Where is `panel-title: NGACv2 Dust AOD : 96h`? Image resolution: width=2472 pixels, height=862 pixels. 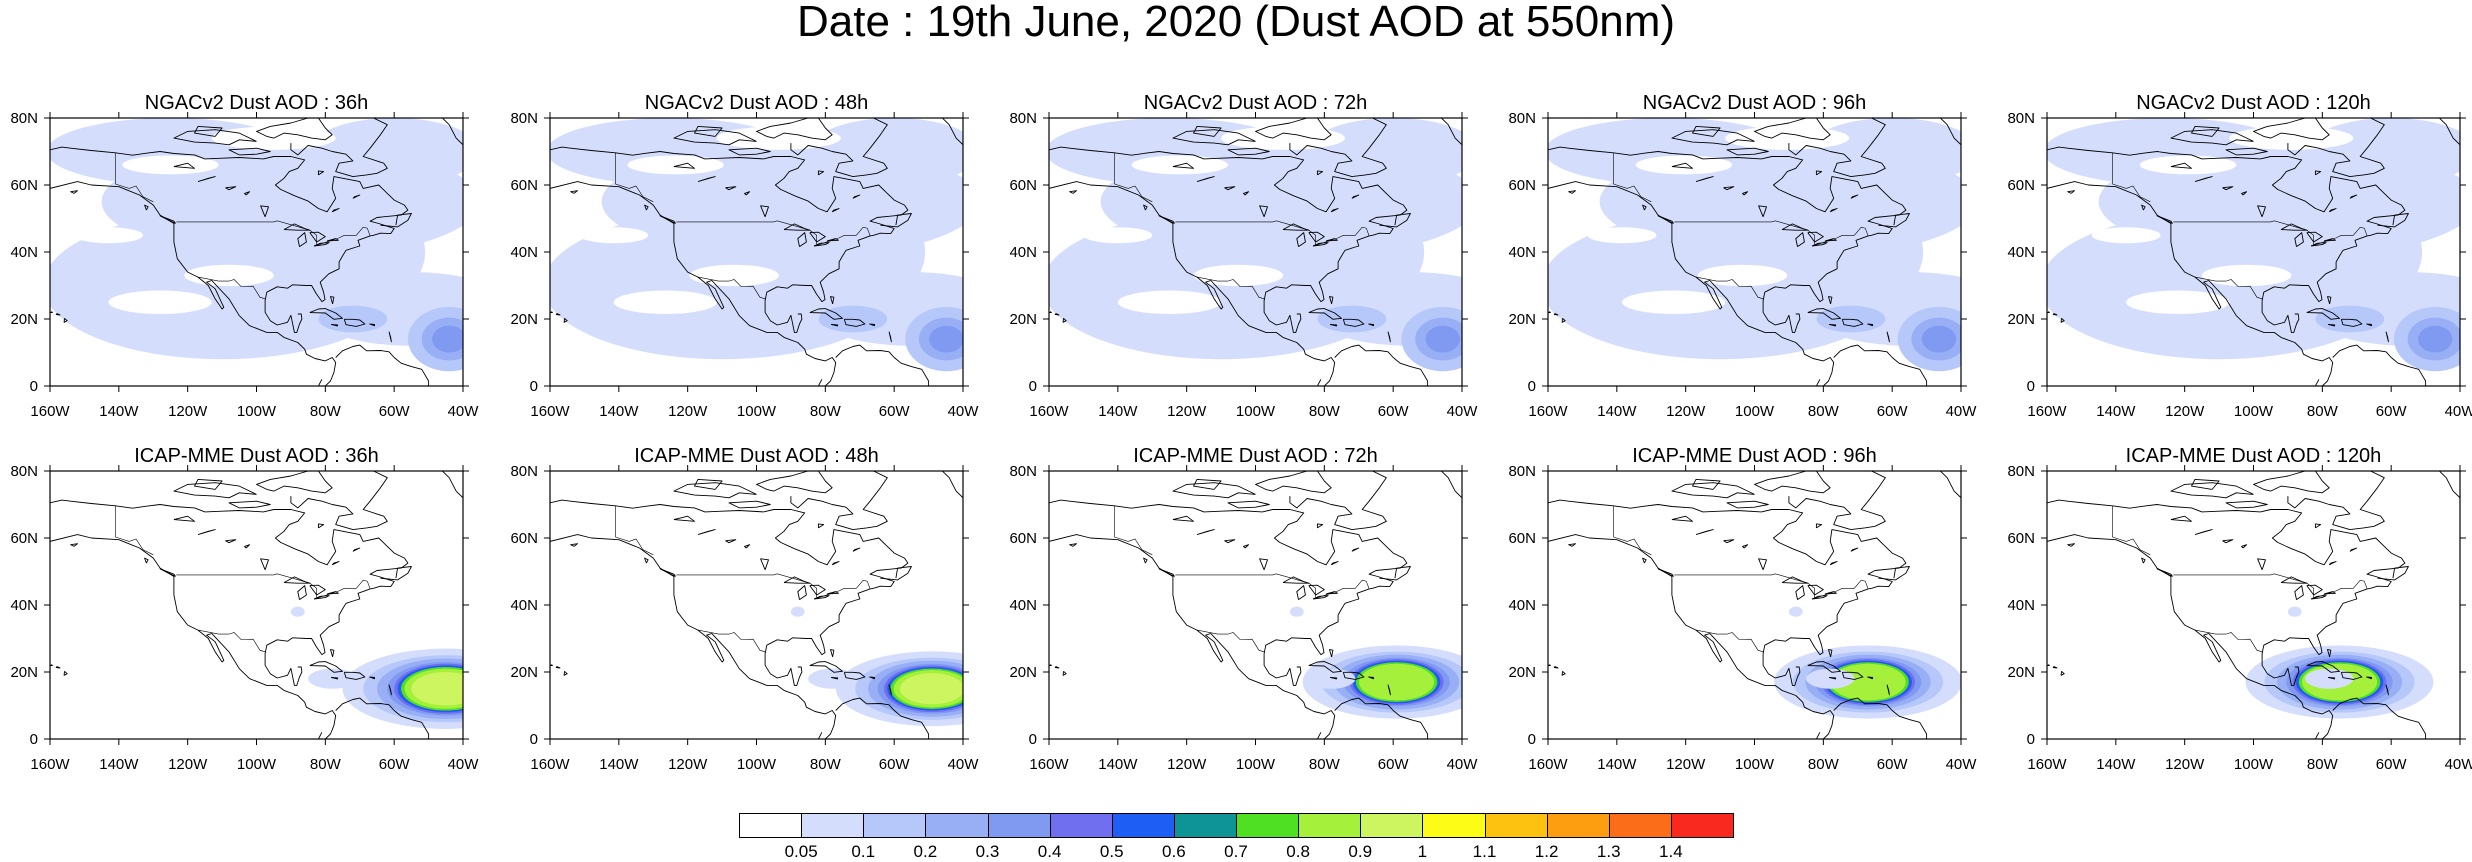 panel-title: NGACv2 Dust AOD : 96h is located at coordinates (1754, 103).